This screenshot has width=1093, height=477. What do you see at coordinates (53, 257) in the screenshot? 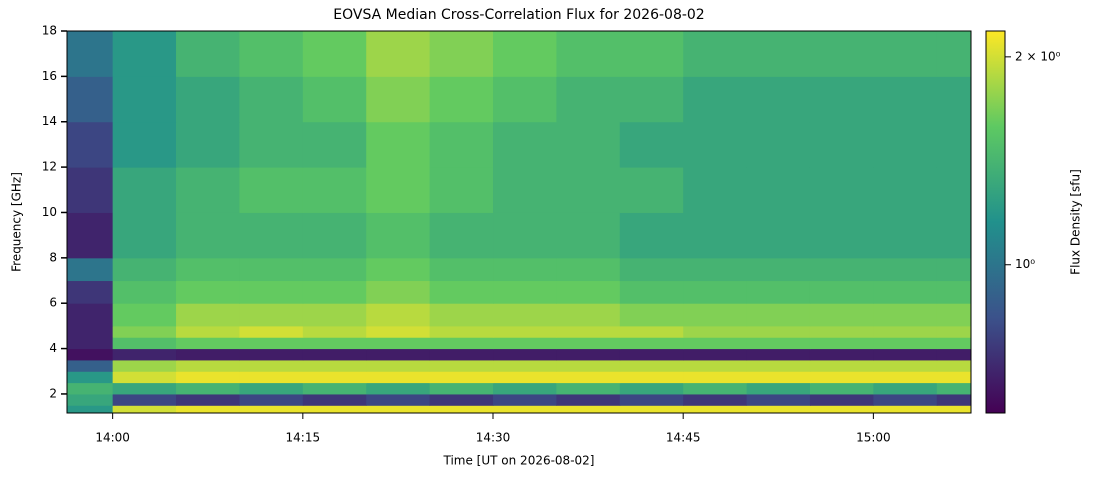
I see `y-tick-label: 8` at bounding box center [53, 257].